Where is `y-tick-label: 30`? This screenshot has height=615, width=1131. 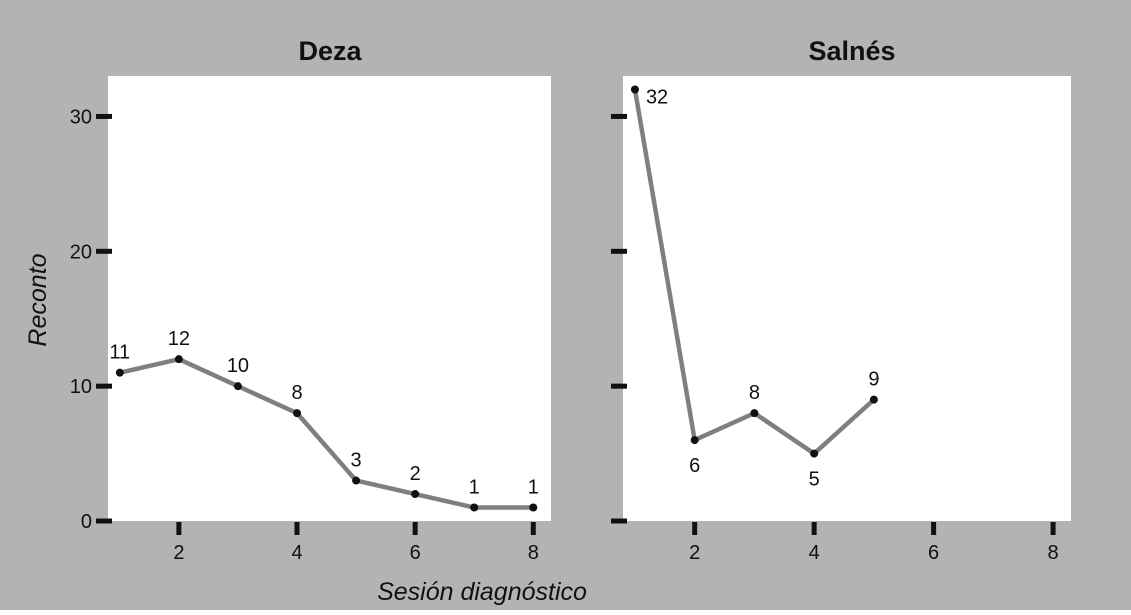 y-tick-label: 30 is located at coordinates (81, 117).